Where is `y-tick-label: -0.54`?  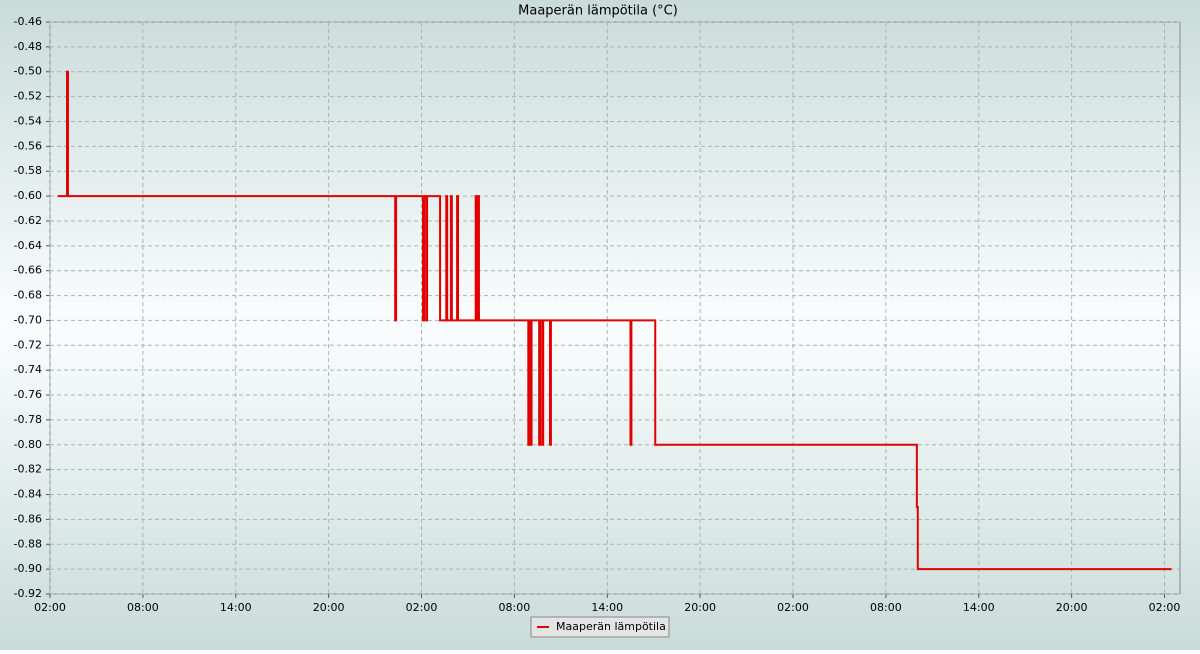
y-tick-label: -0.54 is located at coordinates (28, 120).